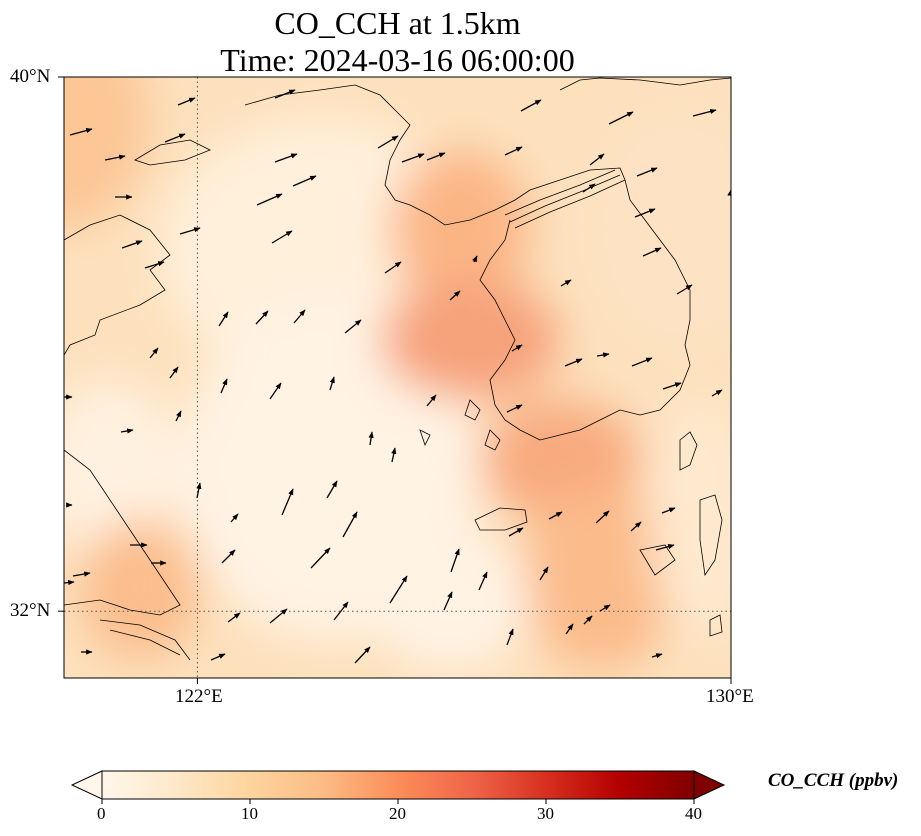  What do you see at coordinates (730, 696) in the screenshot?
I see `x-tick-label-130e: 130°E` at bounding box center [730, 696].